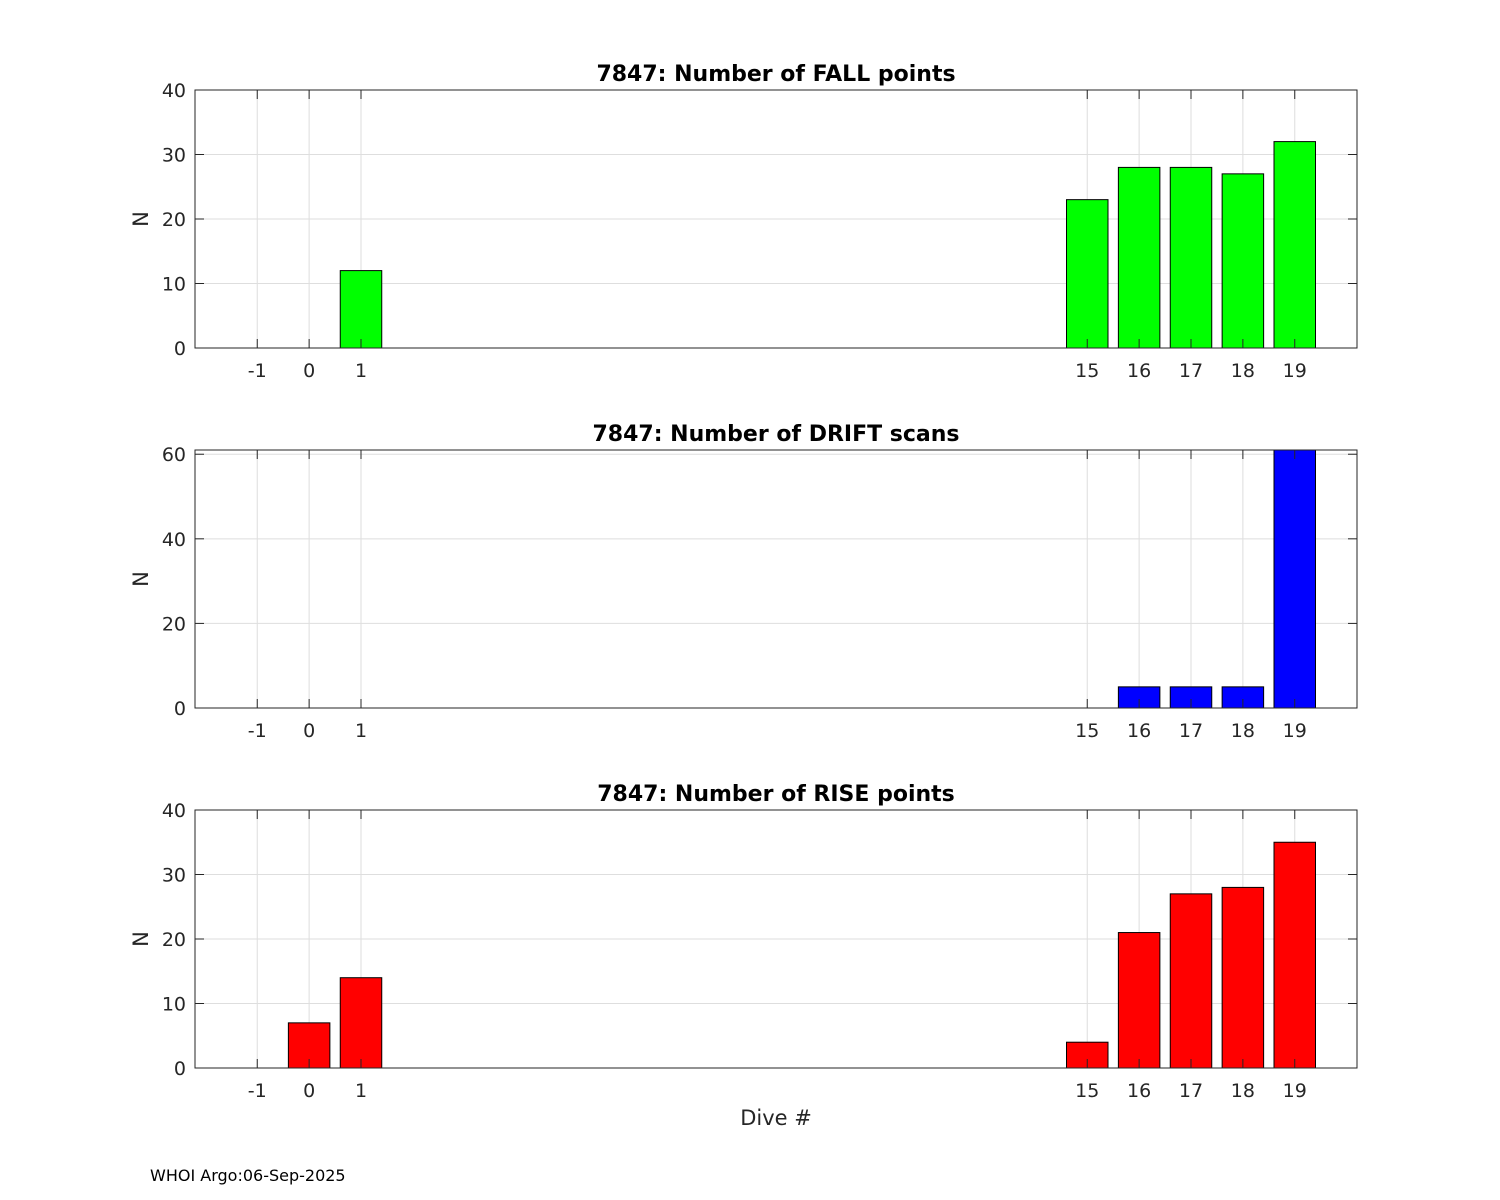 Image resolution: width=1500 pixels, height=1200 pixels. I want to click on footer-stamp: WHOI Argo:06-Sep-2025, so click(248, 1175).